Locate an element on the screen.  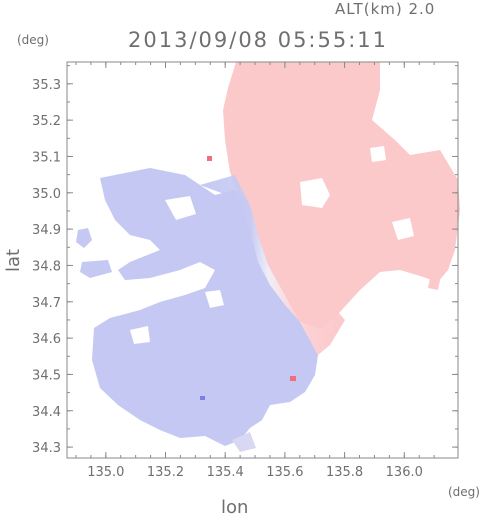
x-tick-label: 135.6 is located at coordinates (284, 472).